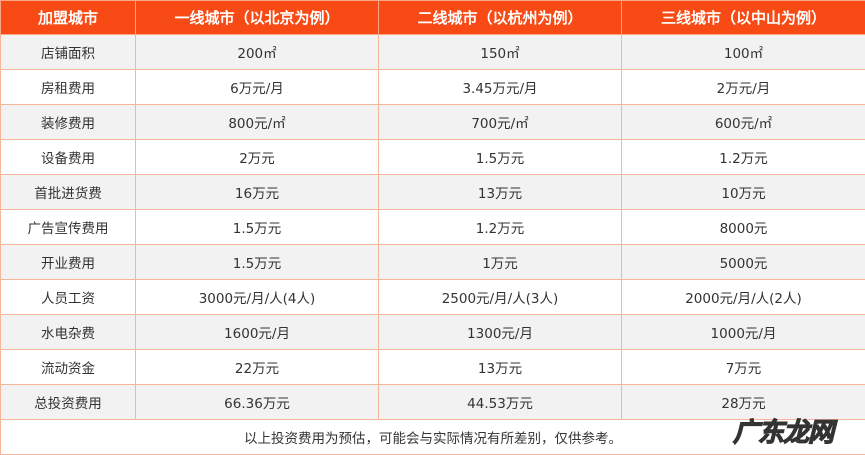 The image size is (865, 455). What do you see at coordinates (743, 227) in the screenshot?
I see `cell-tier3: 8000元` at bounding box center [743, 227].